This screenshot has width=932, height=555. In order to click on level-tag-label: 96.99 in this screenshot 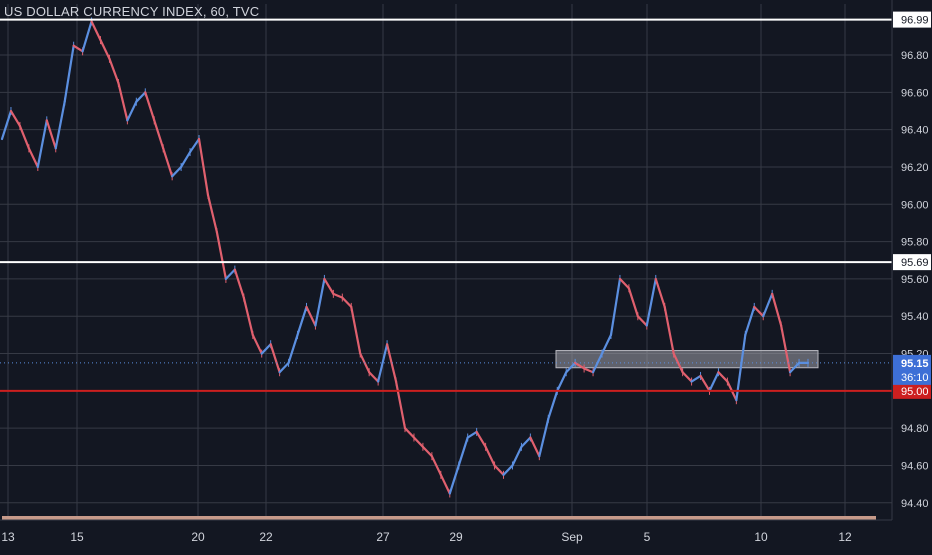, I will do `click(915, 21)`.